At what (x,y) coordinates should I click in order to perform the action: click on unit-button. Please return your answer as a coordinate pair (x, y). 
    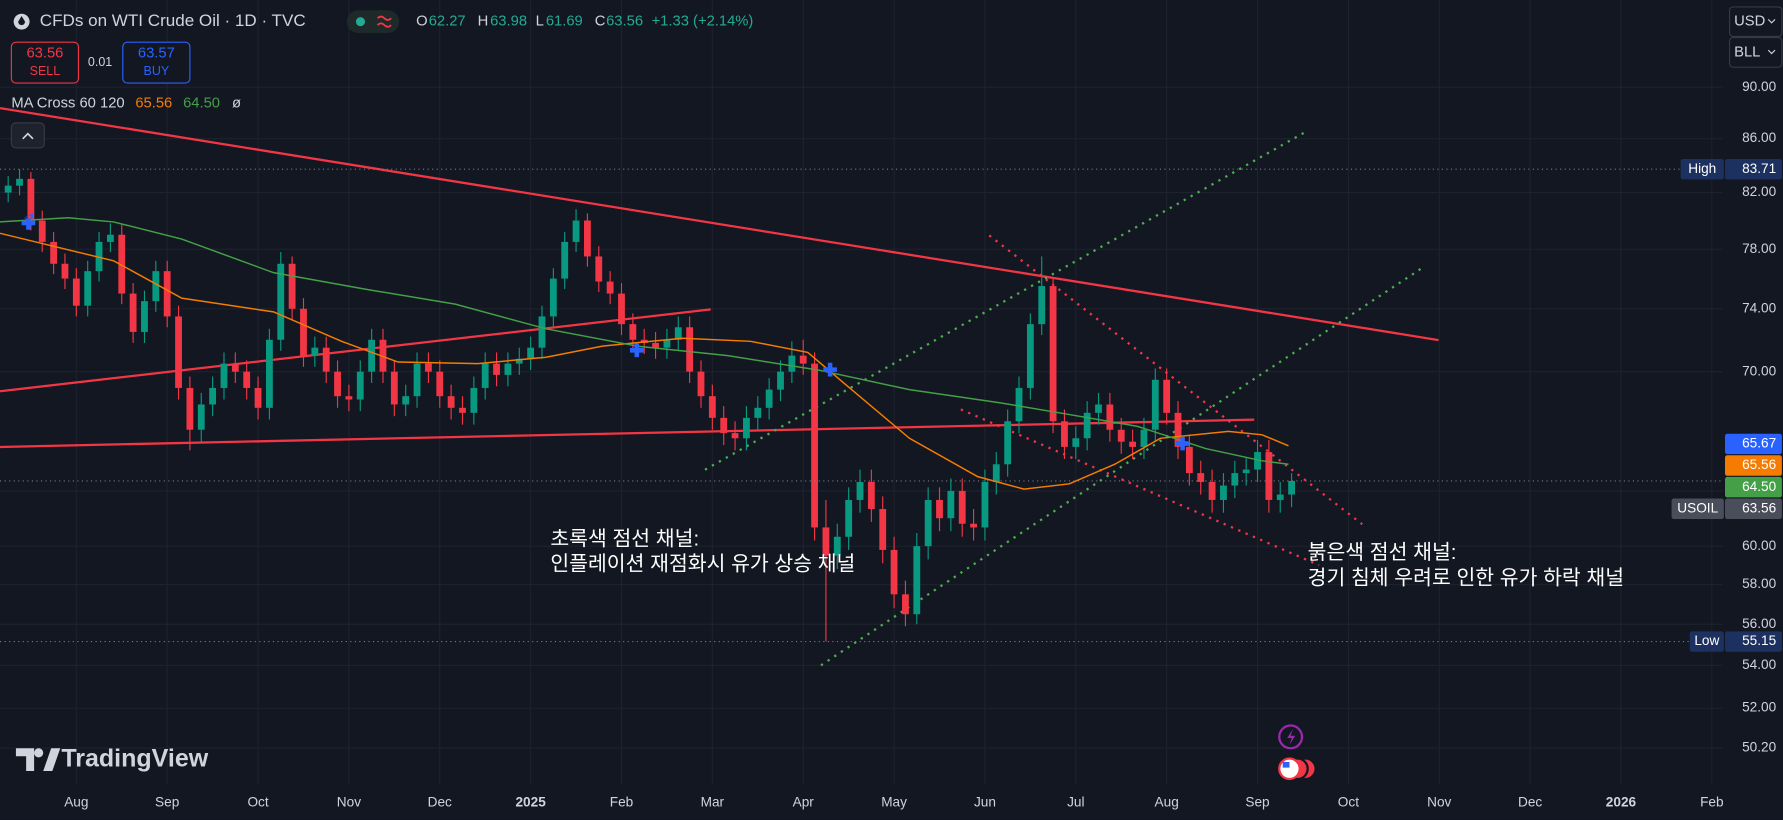
    Looking at the image, I should click on (1755, 52).